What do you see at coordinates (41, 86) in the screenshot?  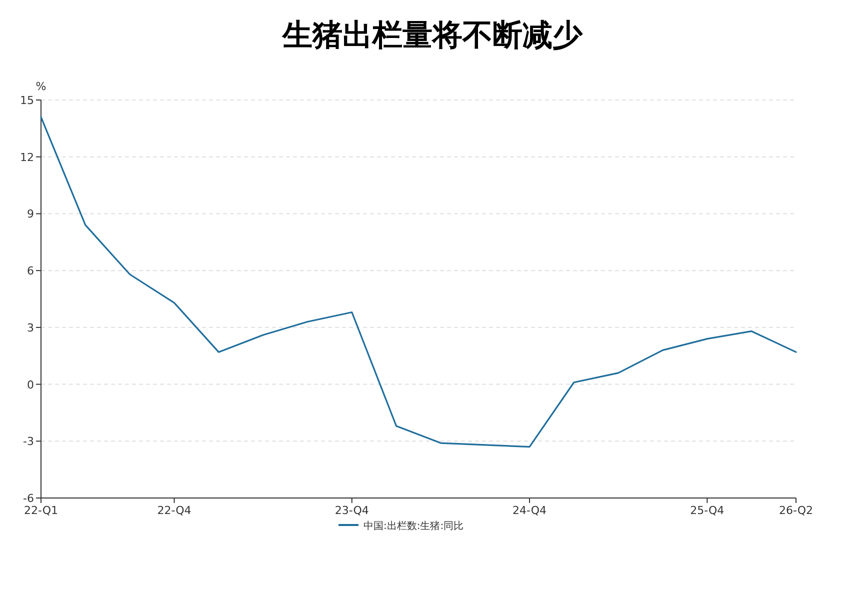 I see `y-axis-title: %` at bounding box center [41, 86].